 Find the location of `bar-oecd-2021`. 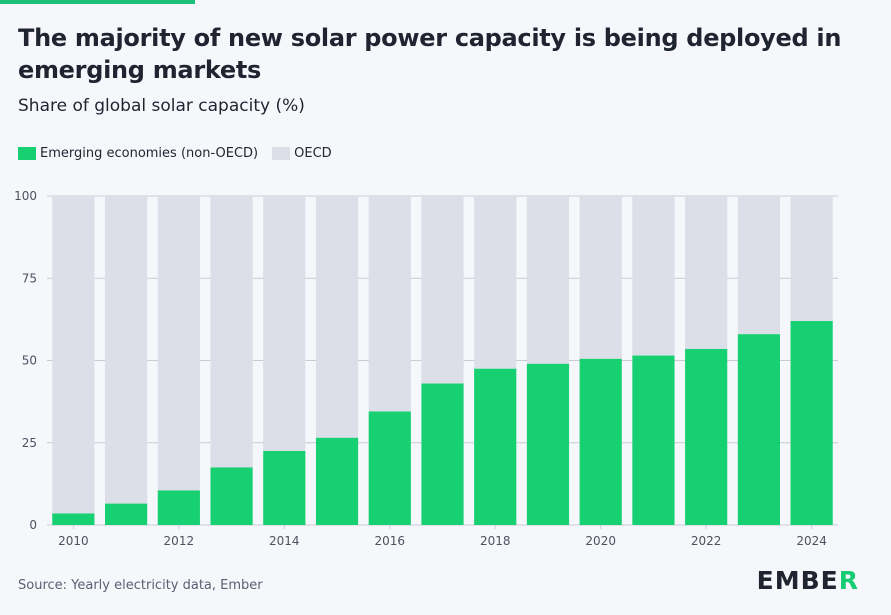

bar-oecd-2021 is located at coordinates (653, 276).